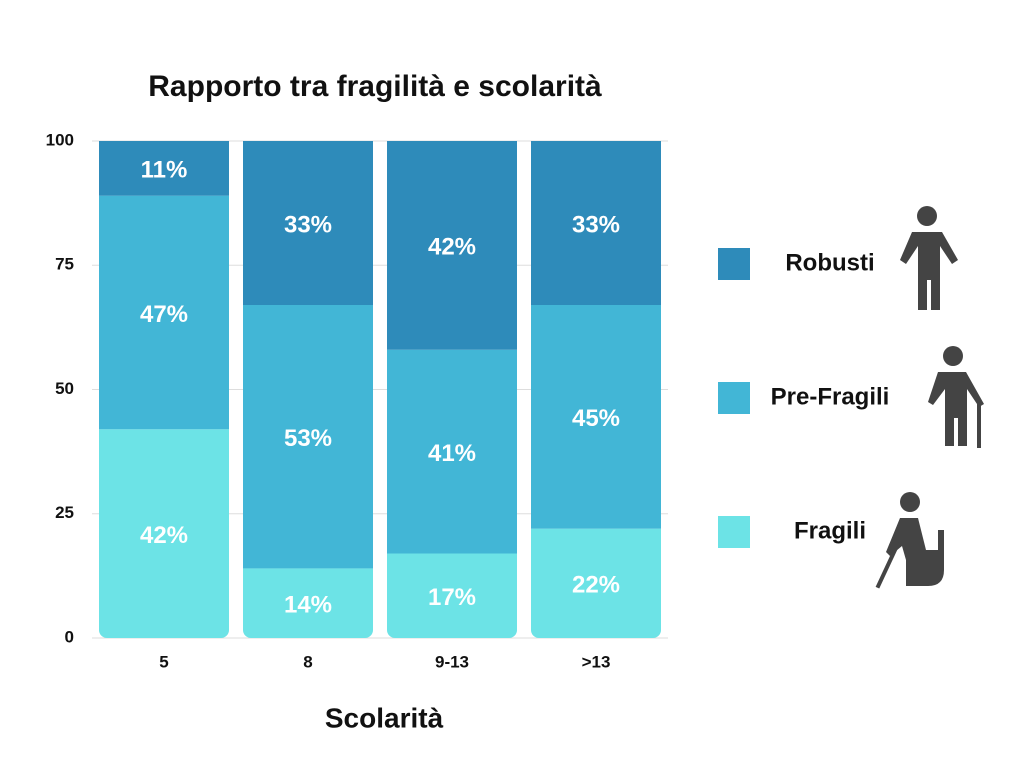 The width and height of the screenshot is (1024, 768). What do you see at coordinates (929, 258) in the screenshot?
I see `icon-standing` at bounding box center [929, 258].